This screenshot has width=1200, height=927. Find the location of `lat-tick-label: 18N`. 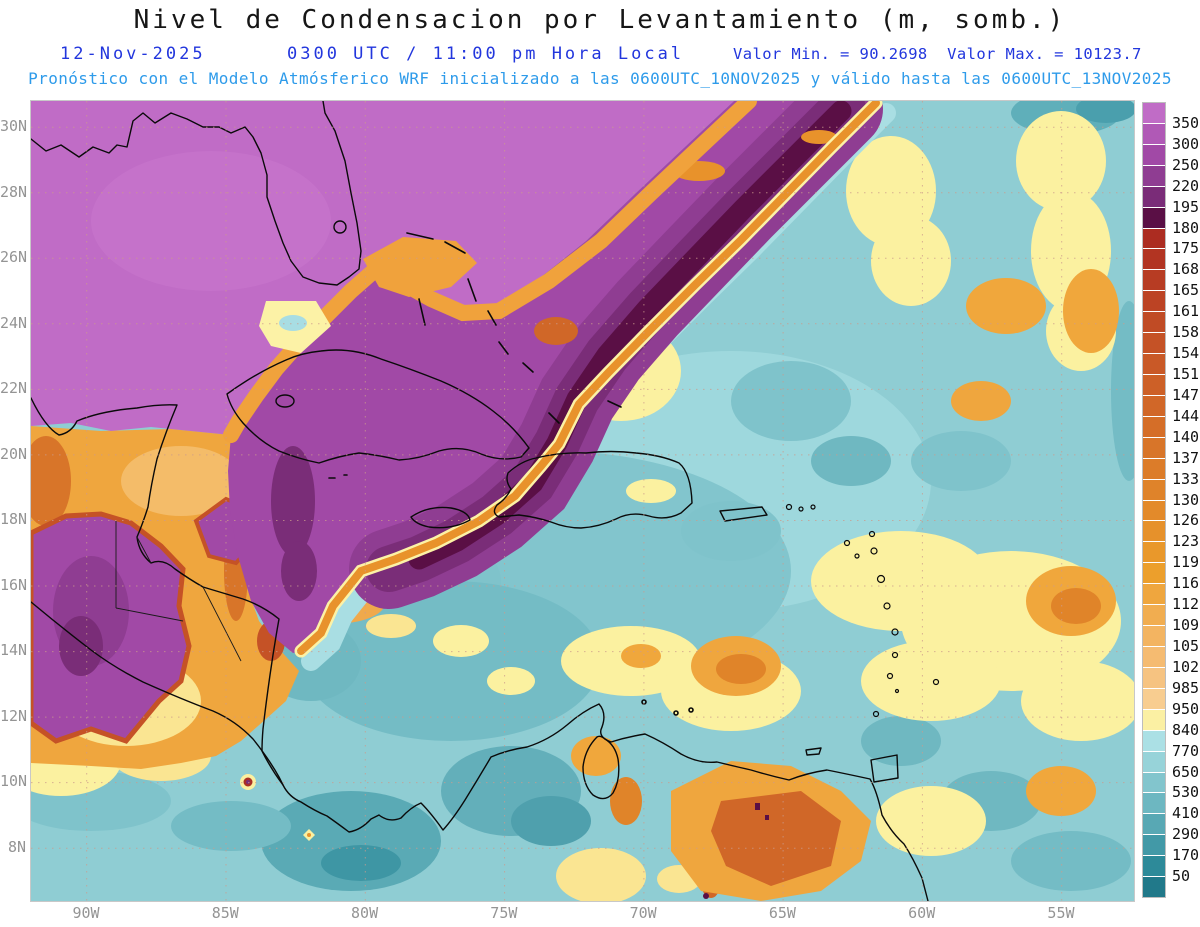

lat-tick-label: 18N is located at coordinates (14, 519).